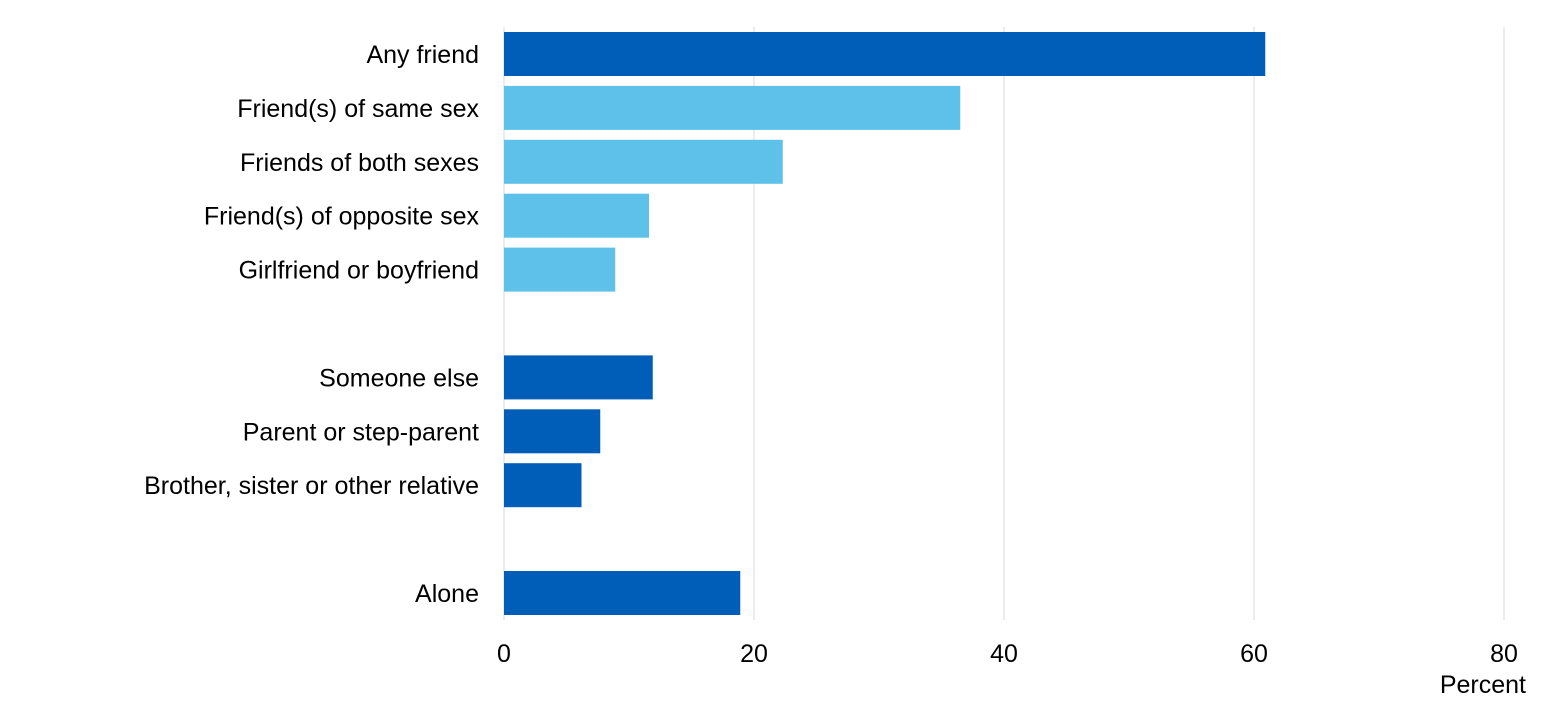  I want to click on category-label: Alone, so click(447, 594).